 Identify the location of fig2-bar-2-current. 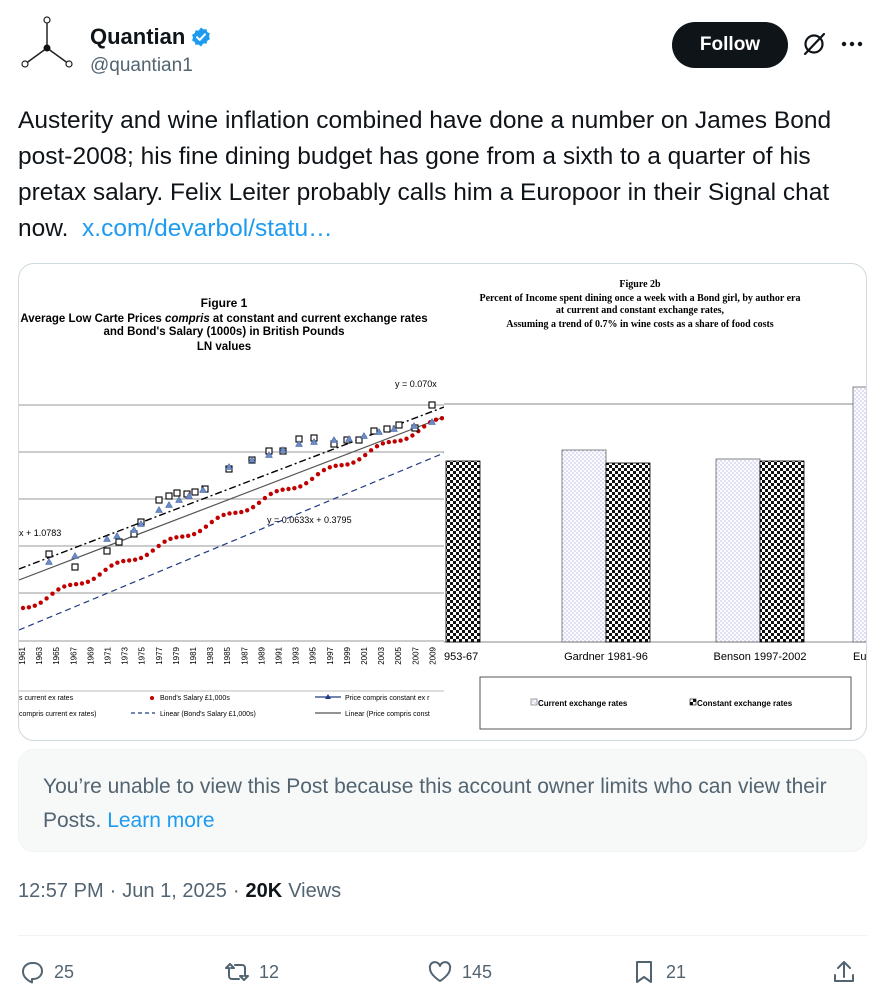
(584, 546).